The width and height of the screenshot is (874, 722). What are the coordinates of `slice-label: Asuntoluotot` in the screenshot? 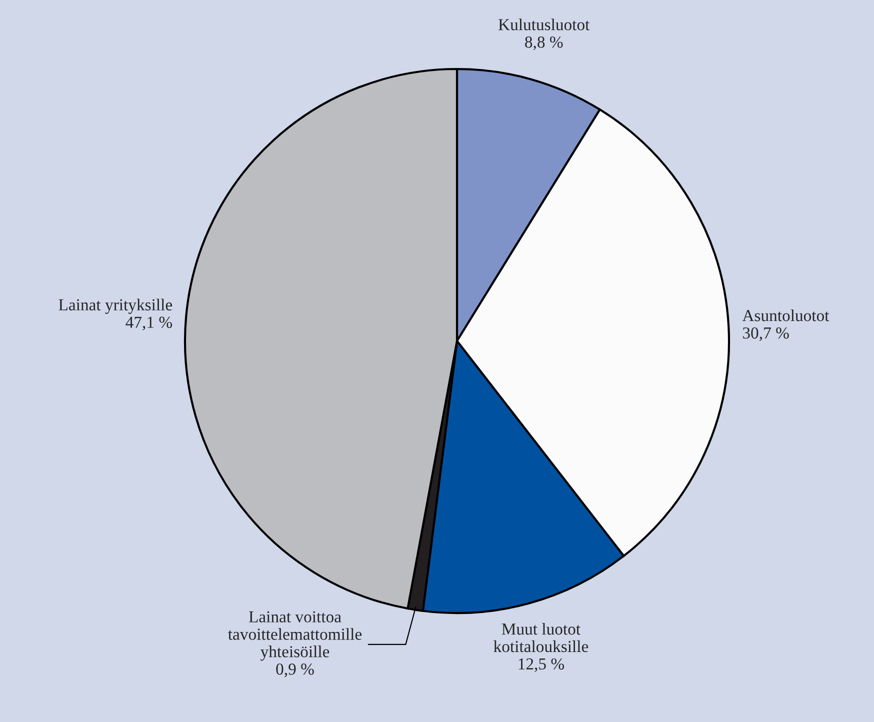 It's located at (786, 315).